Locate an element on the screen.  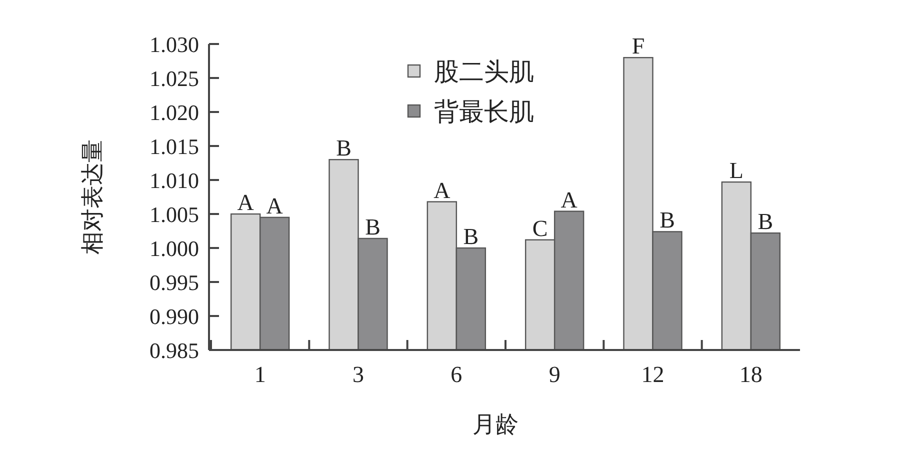
x-tick-label: 3 is located at coordinates (358, 374).